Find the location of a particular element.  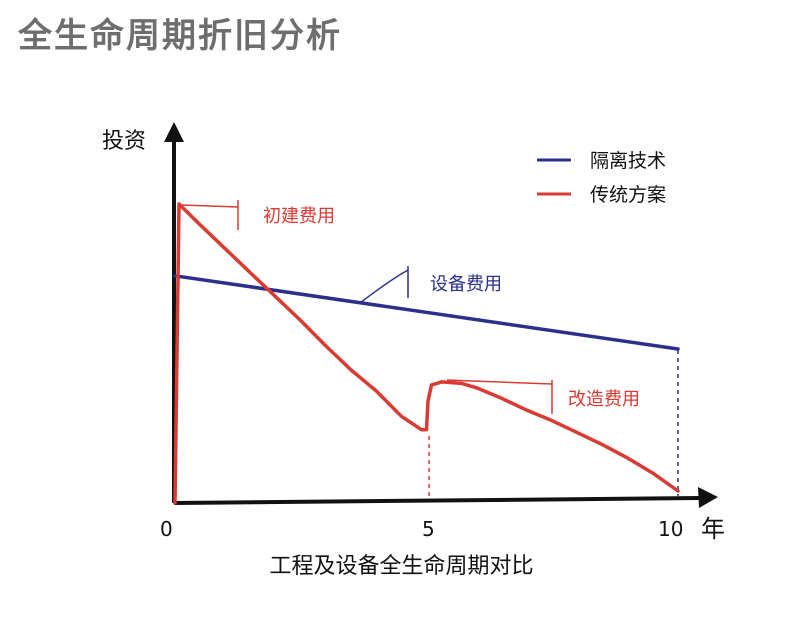

legend-label-0: 隔离技术 is located at coordinates (628, 161).